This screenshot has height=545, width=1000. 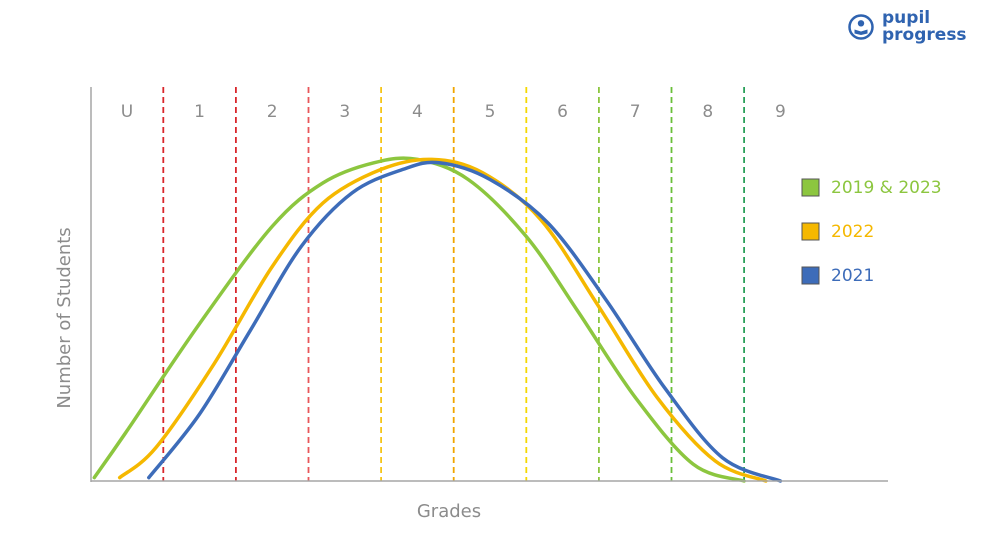 I want to click on grade-label: U, so click(x=127, y=112).